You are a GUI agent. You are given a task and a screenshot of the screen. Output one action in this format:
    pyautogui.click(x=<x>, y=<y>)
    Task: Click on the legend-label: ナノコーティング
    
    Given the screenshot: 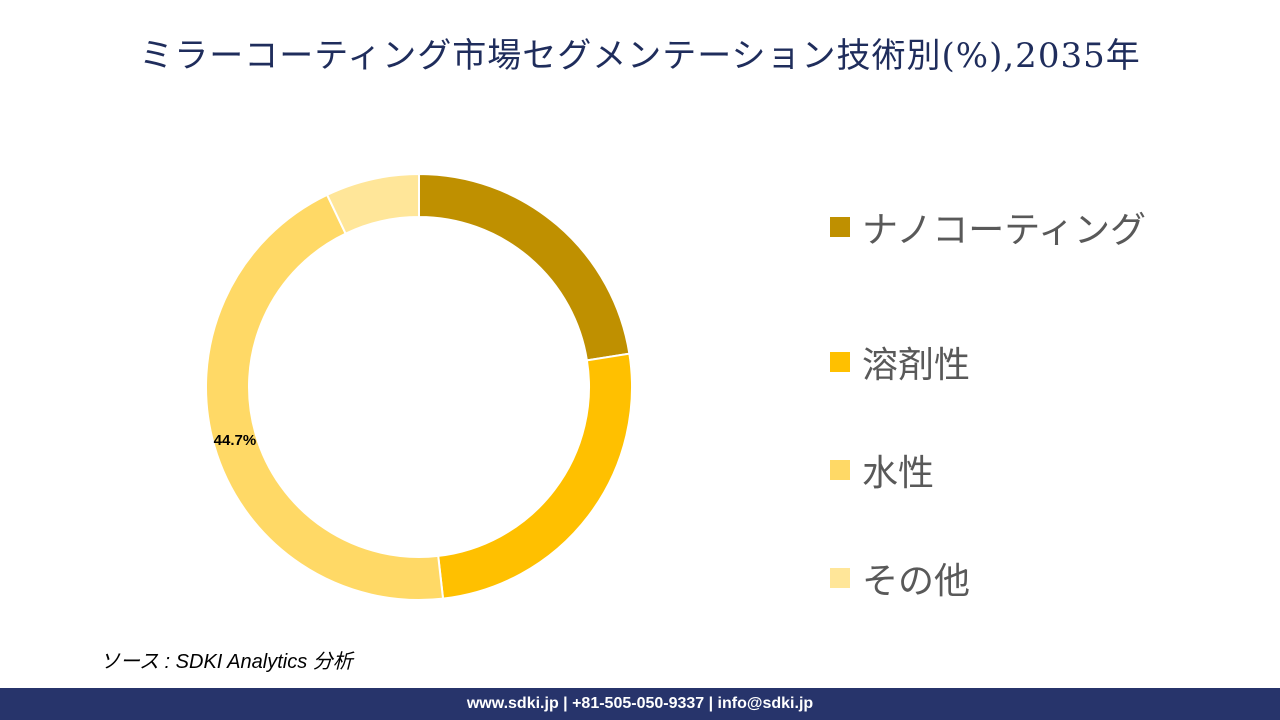 What is the action you would take?
    pyautogui.click(x=1004, y=230)
    